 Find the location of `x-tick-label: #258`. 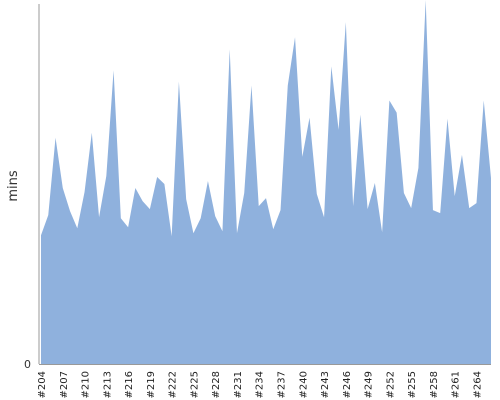

x-tick-label: #258 is located at coordinates (434, 384).